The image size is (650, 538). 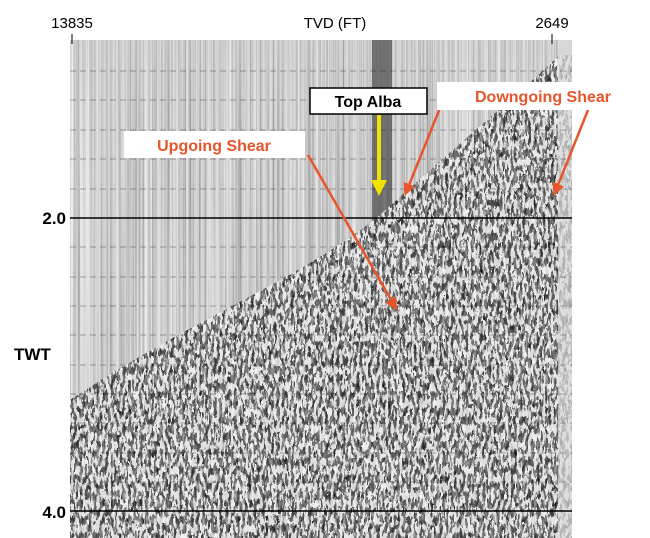 I want to click on annotation: Upgoing Shear, so click(x=214, y=146).